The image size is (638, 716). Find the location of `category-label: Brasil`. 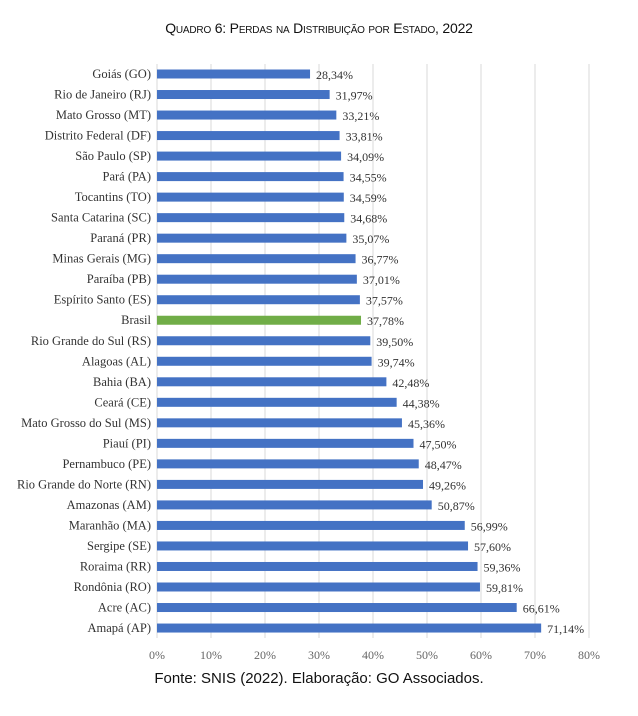

category-label: Brasil is located at coordinates (136, 320).